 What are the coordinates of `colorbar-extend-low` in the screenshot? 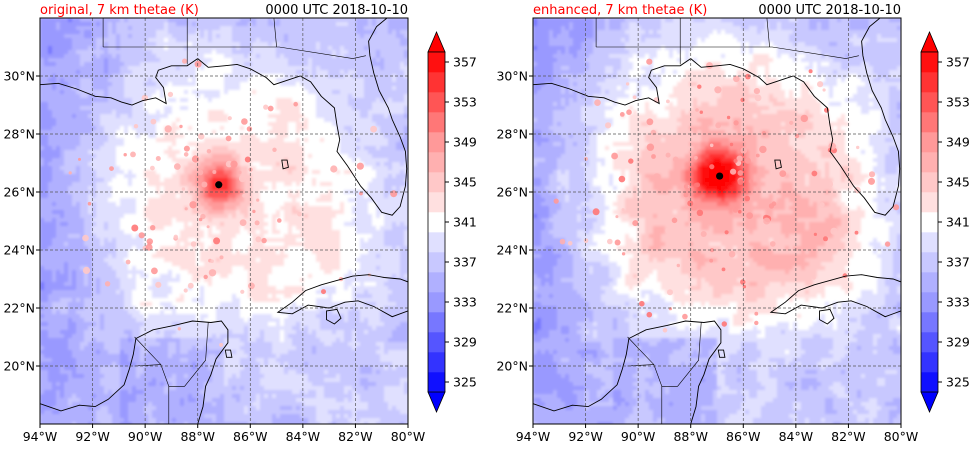 It's located at (929, 402).